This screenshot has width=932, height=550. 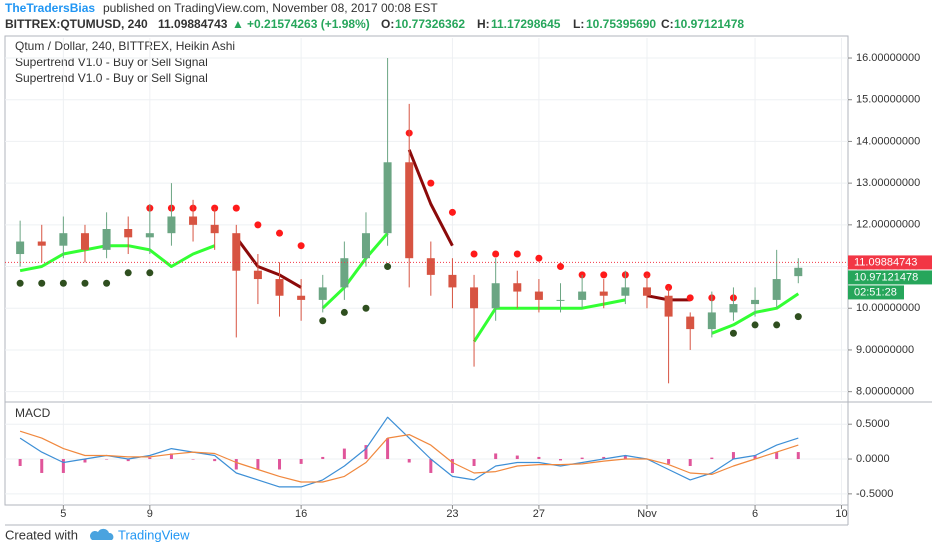 I want to click on symbol: BITTREX:QTUMUSD, 240, so click(x=76, y=24).